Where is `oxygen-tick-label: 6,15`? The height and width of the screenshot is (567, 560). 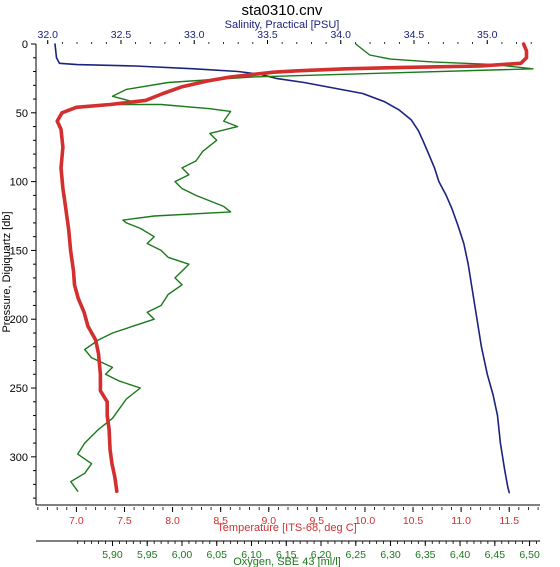
oxygen-tick-label: 6,15 is located at coordinates (286, 555).